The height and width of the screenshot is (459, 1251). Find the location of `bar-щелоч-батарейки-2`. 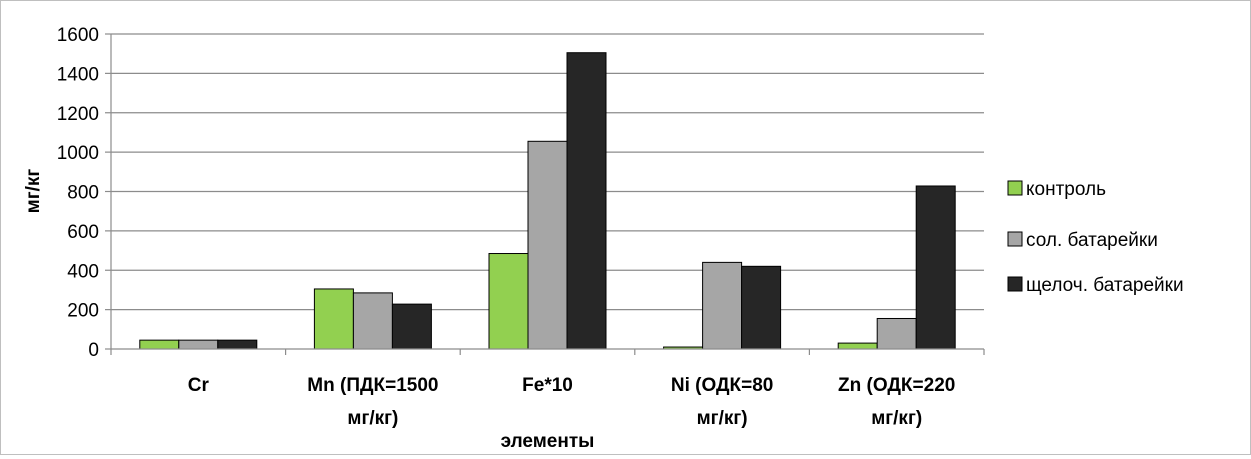

bar-щелоч-батарейки-2 is located at coordinates (586, 201).